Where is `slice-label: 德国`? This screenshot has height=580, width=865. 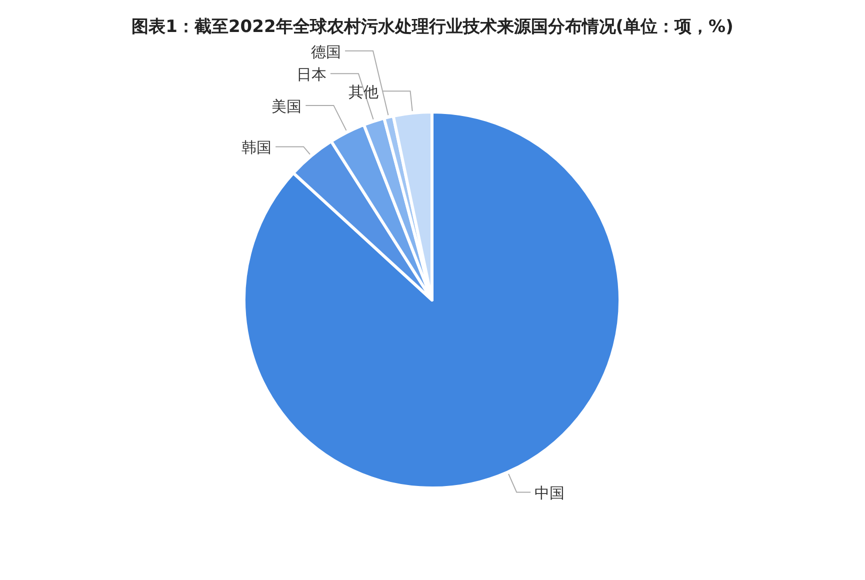
slice-label: 德国 is located at coordinates (326, 51).